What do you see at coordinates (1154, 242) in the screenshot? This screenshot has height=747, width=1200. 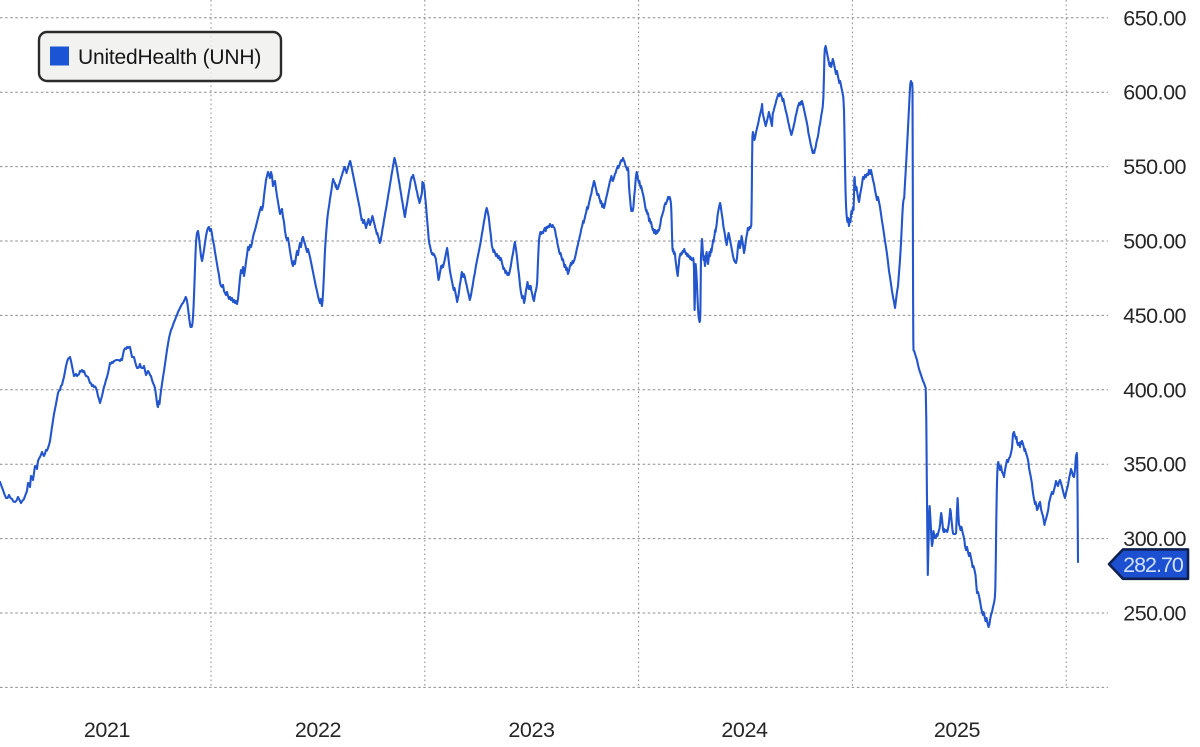 I see `svg-text: 500.00` at bounding box center [1154, 242].